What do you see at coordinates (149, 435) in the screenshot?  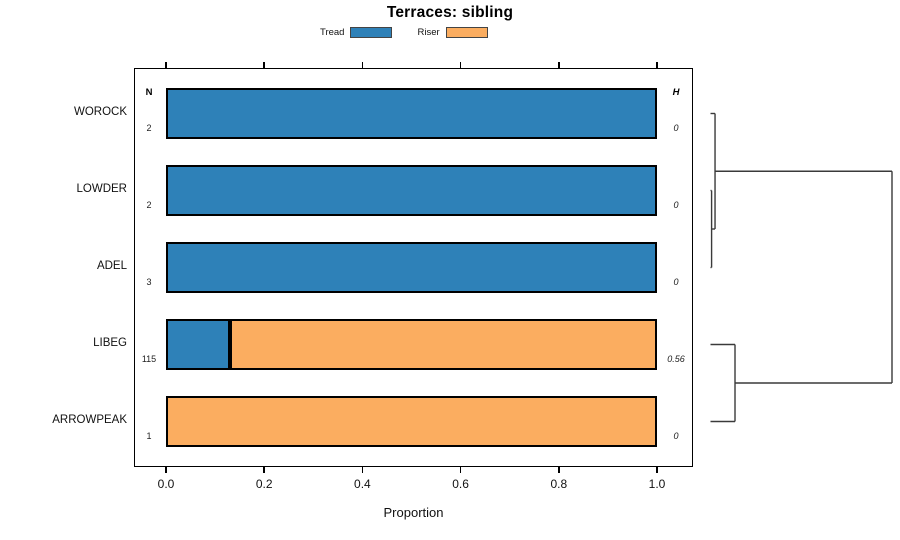 I see `n-value: 1` at bounding box center [149, 435].